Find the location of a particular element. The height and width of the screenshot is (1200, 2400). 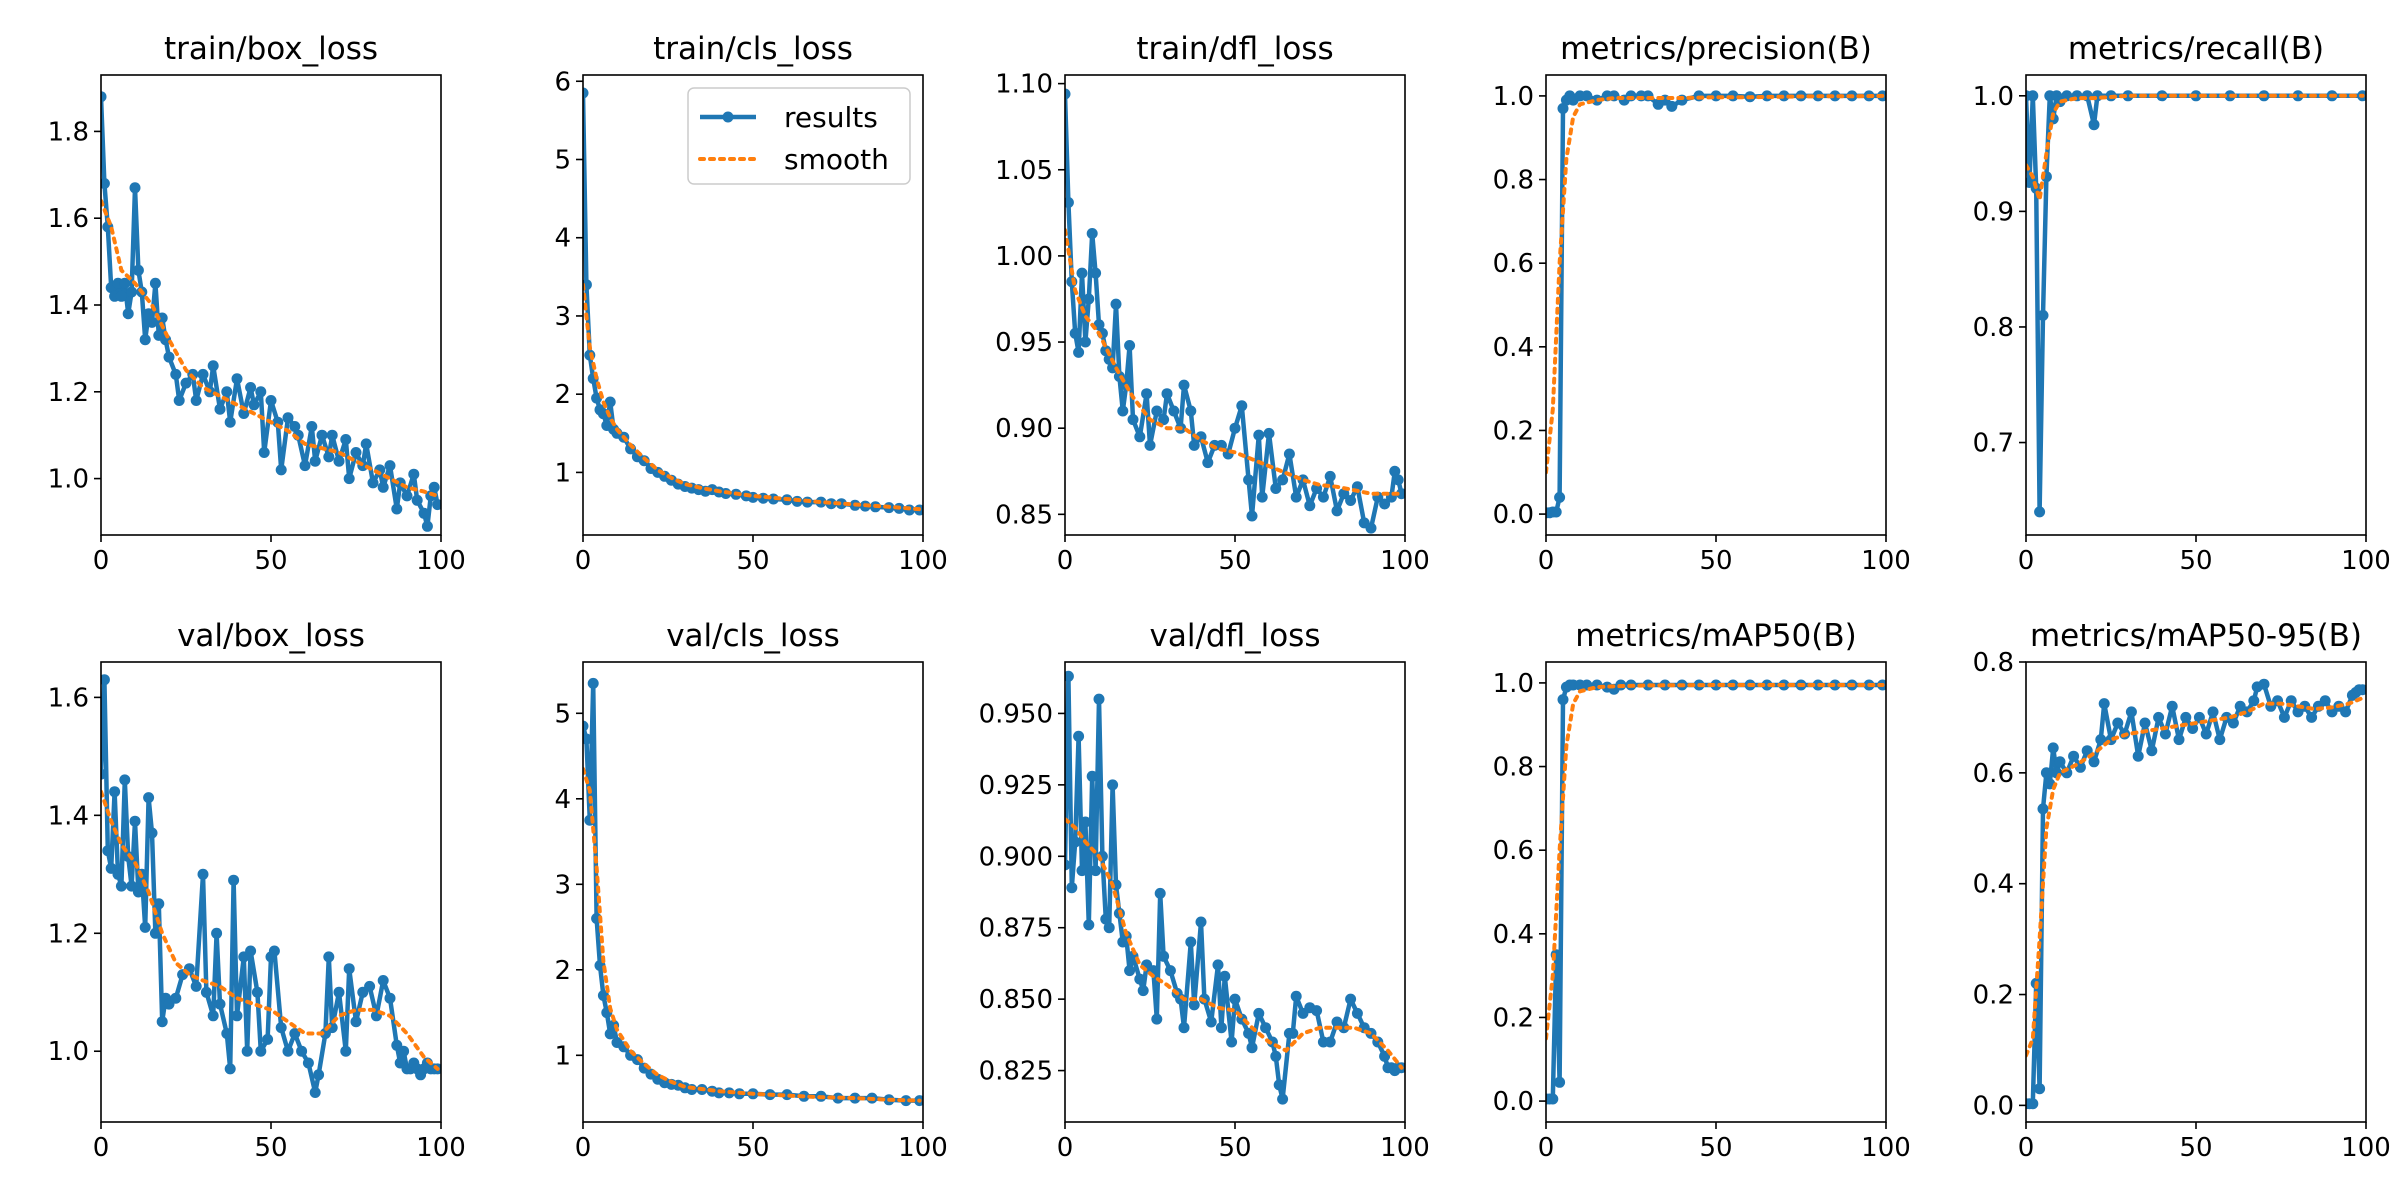

subplot-metrics-map50-95-b: metrics/mAP50-95(B) 0 50 100 0.0 0.2 0.4 0.6 0.8 is located at coordinates (2182, 890).